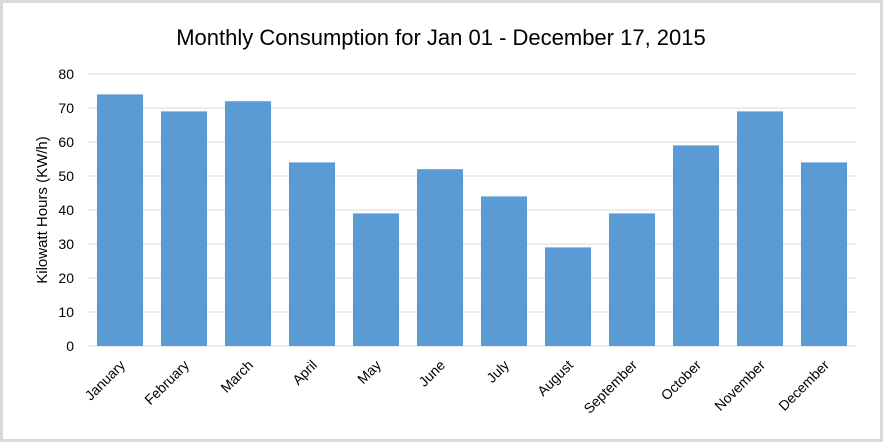  Describe the element at coordinates (105, 380) in the screenshot. I see `x-tick-label-january: January` at that location.